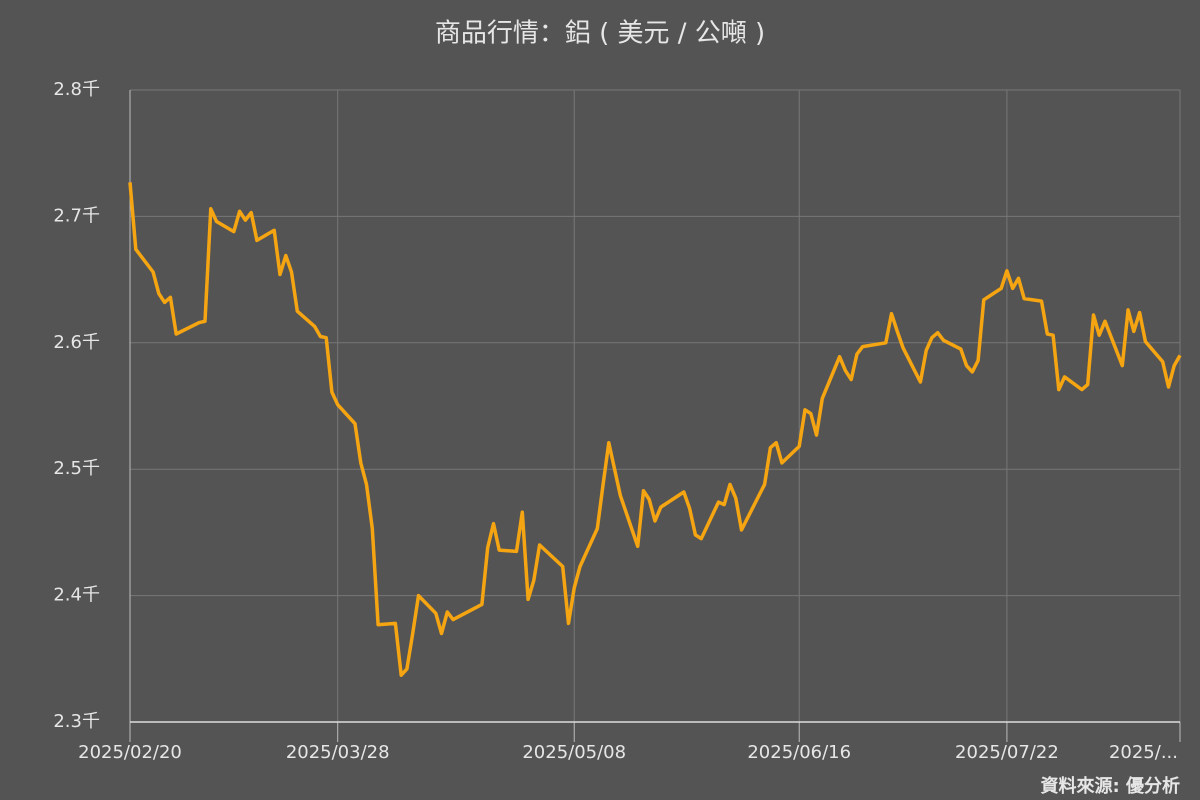  What do you see at coordinates (76, 342) in the screenshot?
I see `y-tick-label: 2.6千` at bounding box center [76, 342].